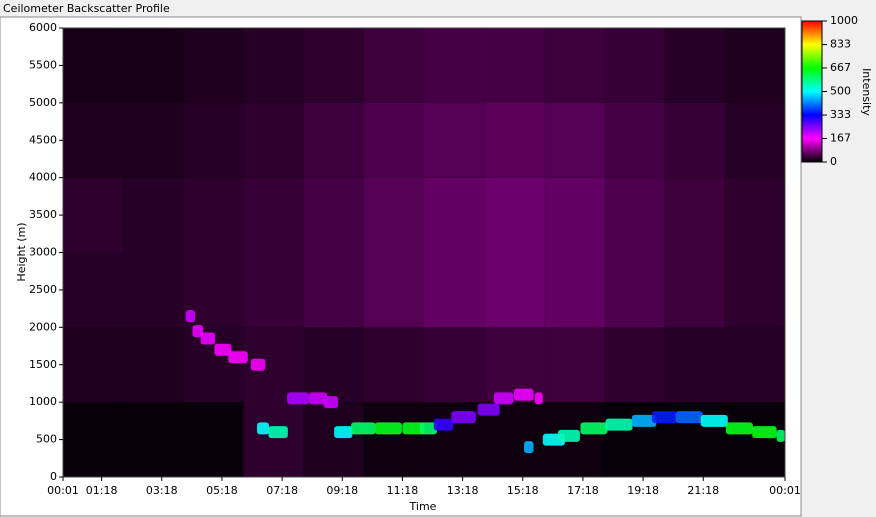 The image size is (876, 517). I want to click on y-tick-label: 4500, so click(43, 139).